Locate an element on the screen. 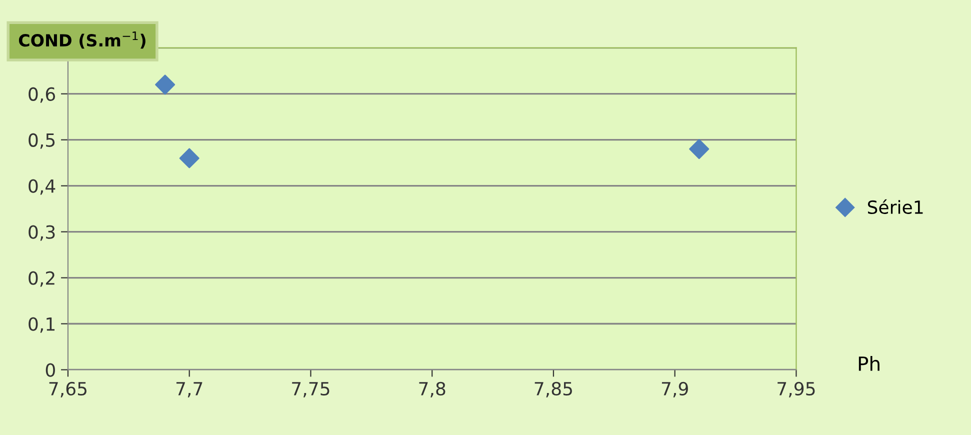 Image resolution: width=971 pixels, height=435 pixels. x-tick-label: 7,95 is located at coordinates (796, 390).